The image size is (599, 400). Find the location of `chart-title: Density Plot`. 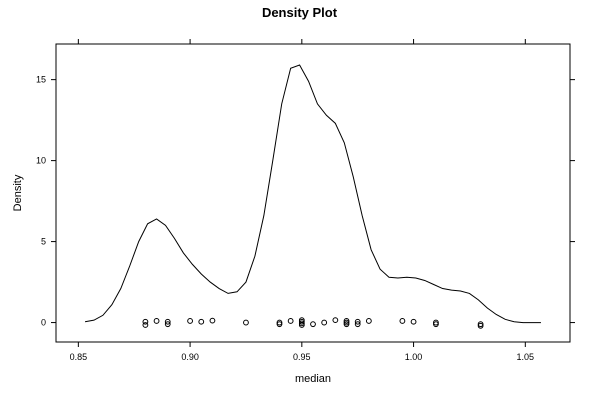

chart-title: Density Plot is located at coordinates (300, 12).